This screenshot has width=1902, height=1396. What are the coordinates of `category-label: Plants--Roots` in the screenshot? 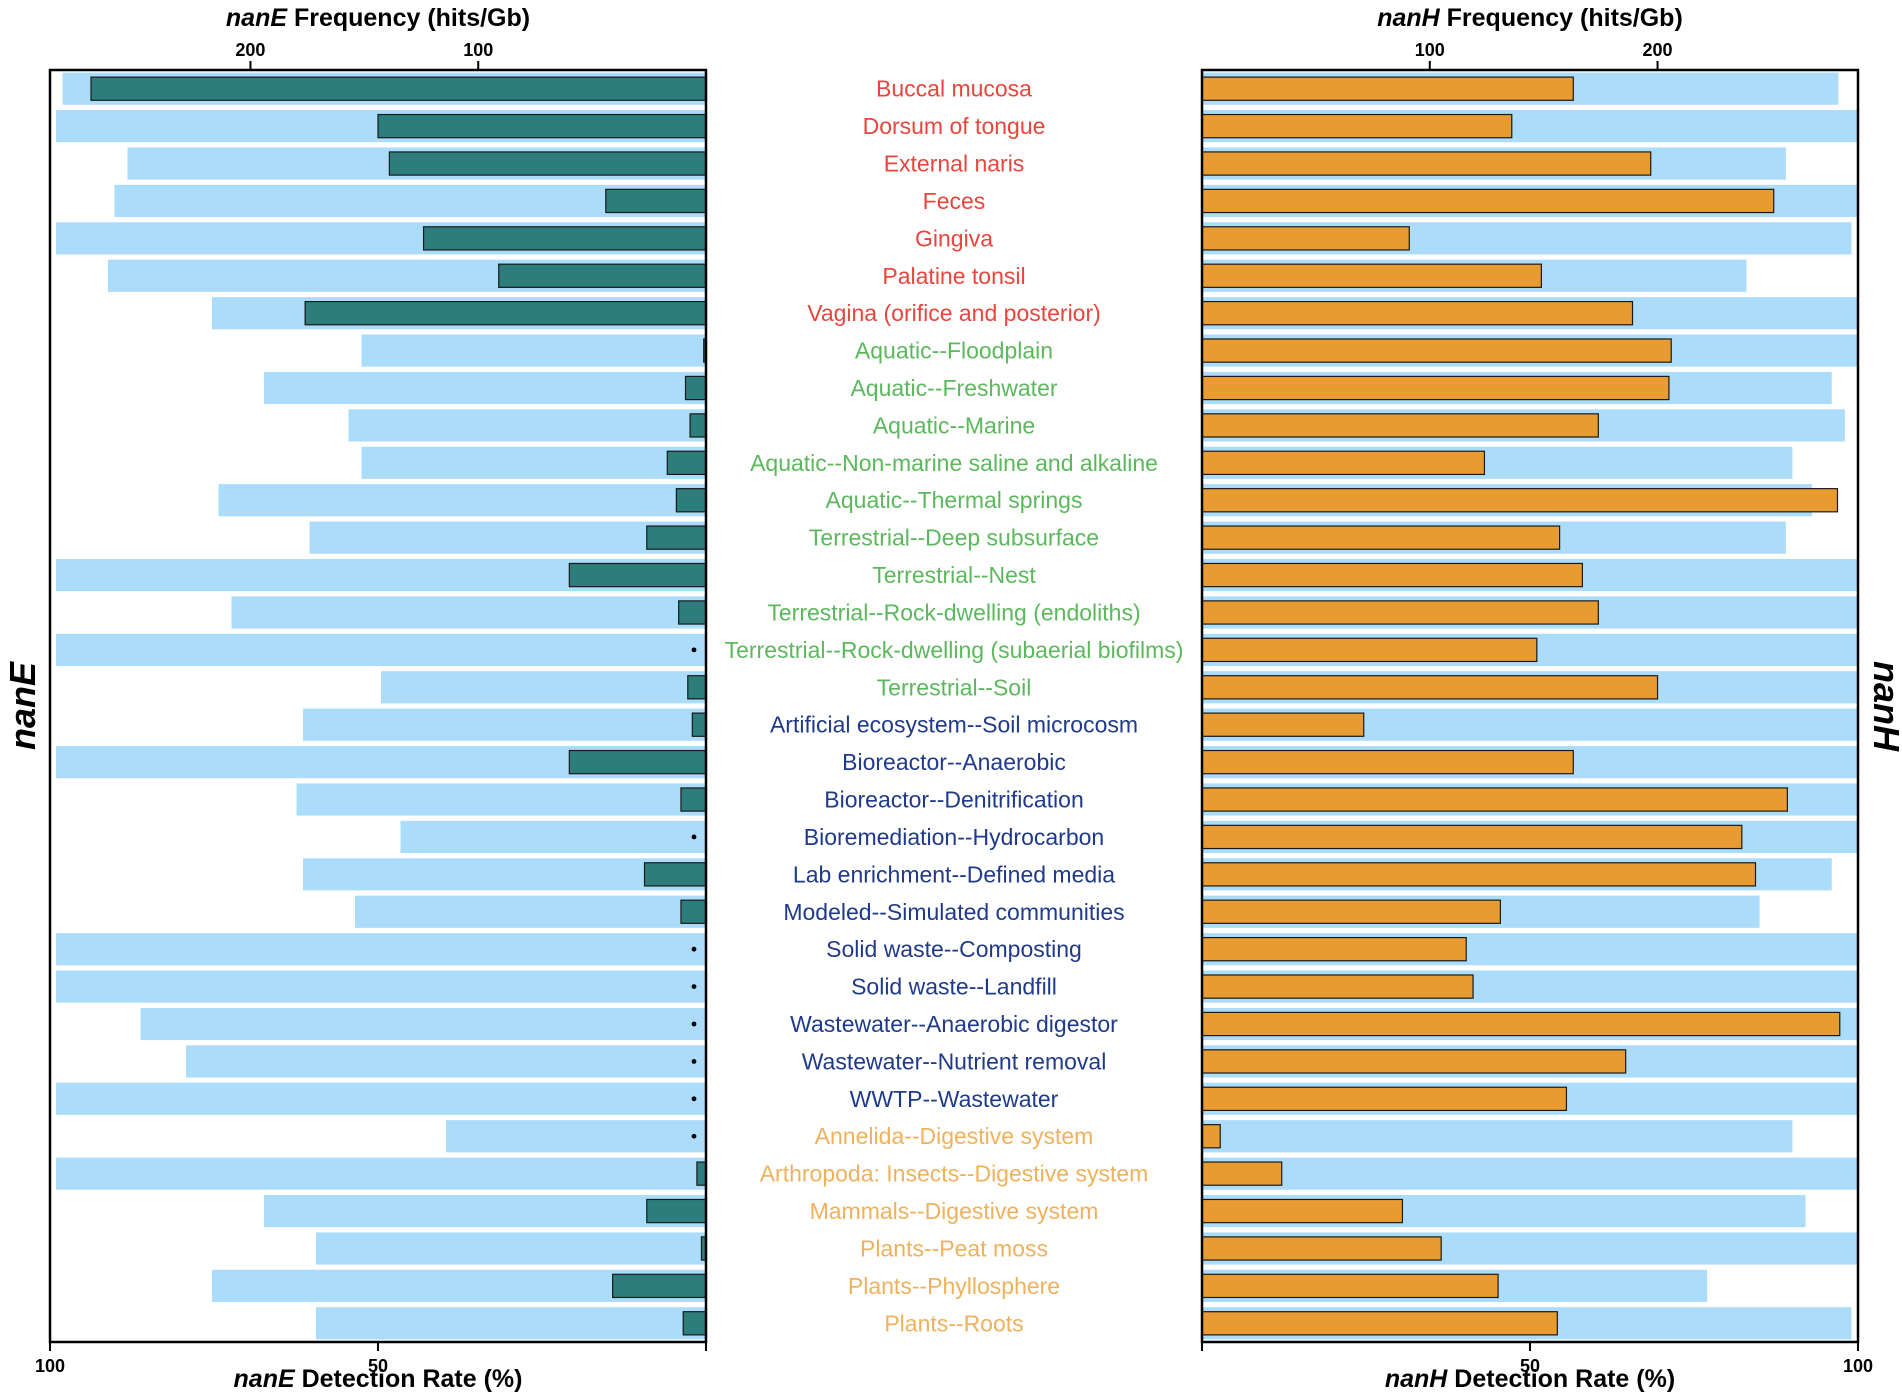 It's located at (953, 1323).